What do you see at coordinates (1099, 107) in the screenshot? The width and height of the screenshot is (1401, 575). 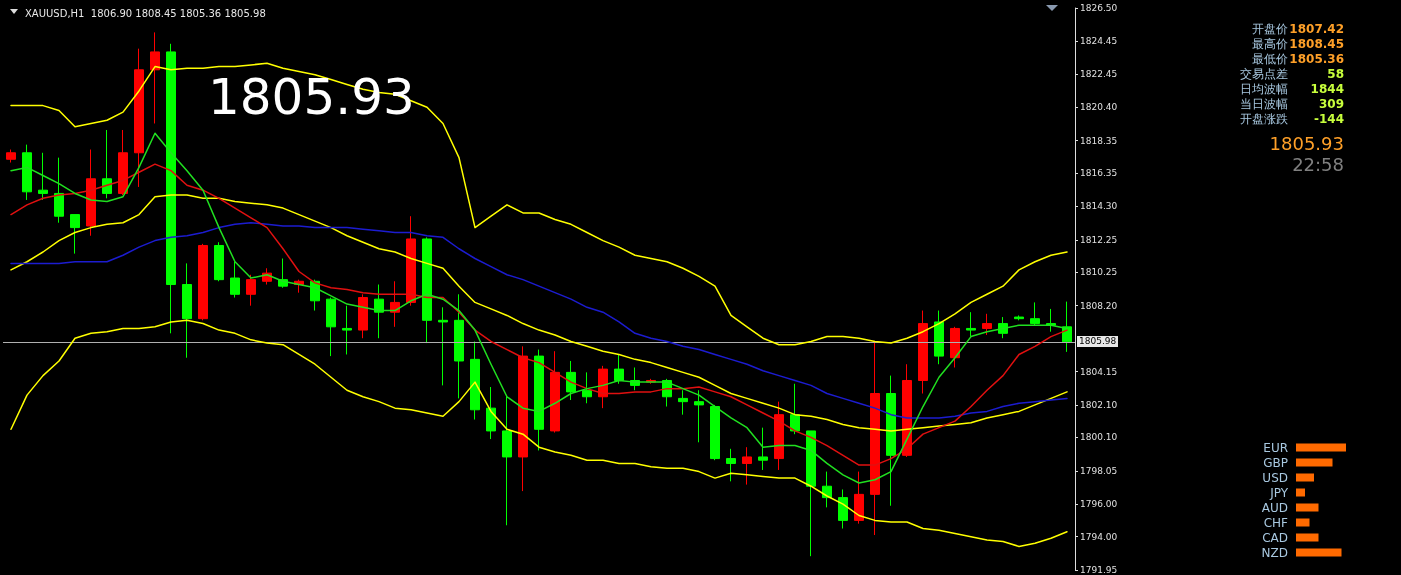 I see `y-tick-label: 1820.40` at bounding box center [1099, 107].